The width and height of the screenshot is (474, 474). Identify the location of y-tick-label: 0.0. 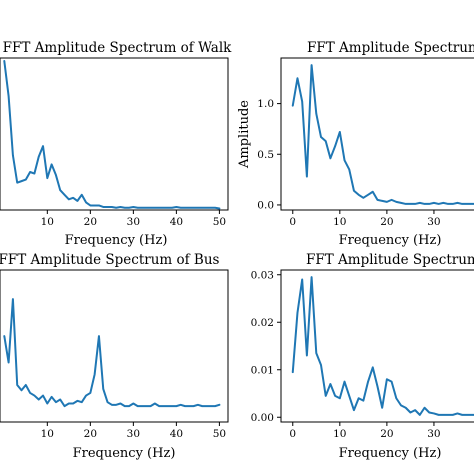
(265, 205).